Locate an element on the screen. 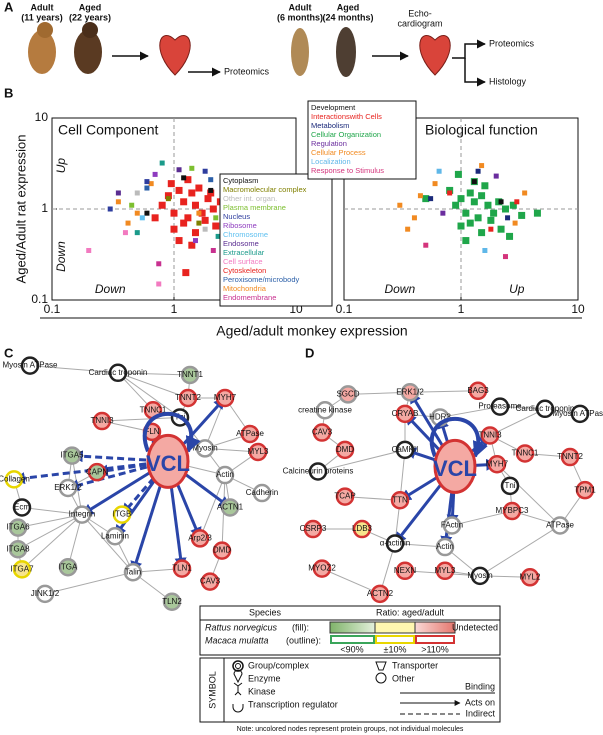 The height and width of the screenshot is (735, 603). node-label: TNNT2 is located at coordinates (570, 456).